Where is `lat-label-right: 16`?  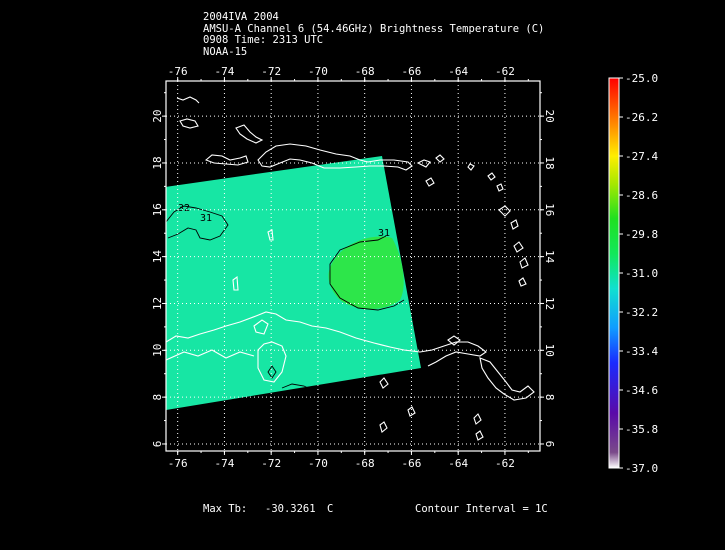 lat-label-right: 16 is located at coordinates (549, 209).